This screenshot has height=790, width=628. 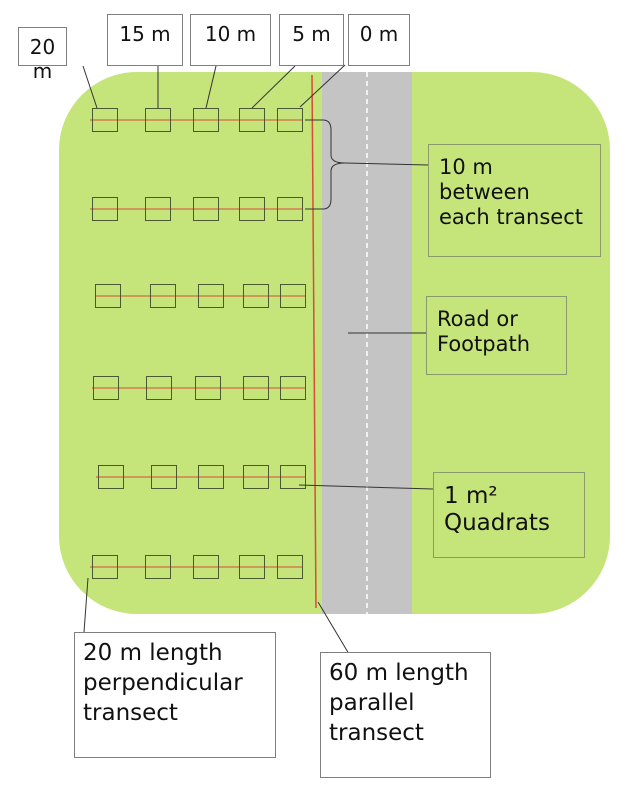 I want to click on distance-label-5m-text: 5 m, so click(x=311, y=34).